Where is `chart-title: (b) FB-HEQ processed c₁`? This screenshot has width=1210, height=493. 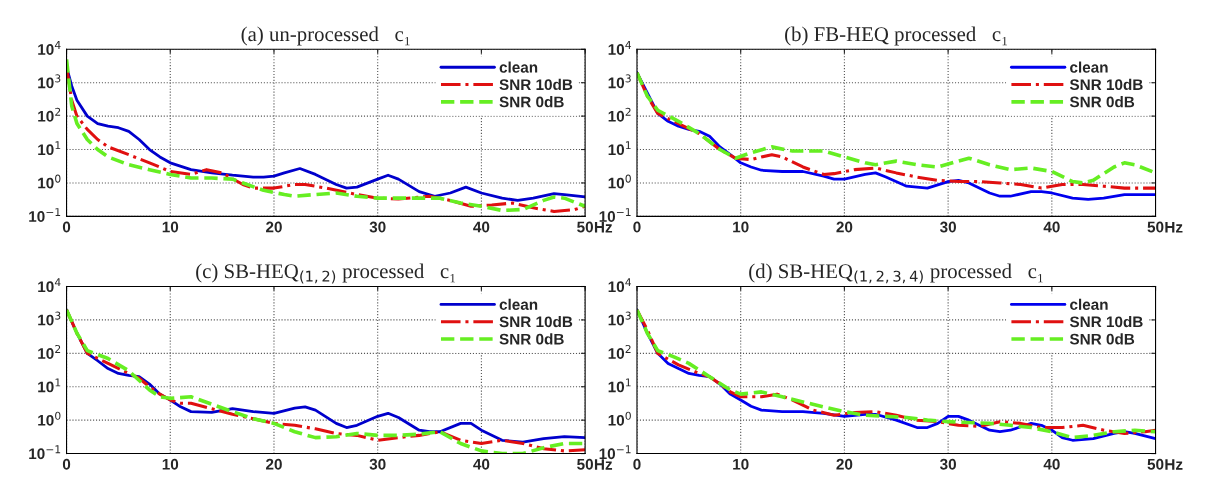 chart-title: (b) FB-HEQ processed c₁ is located at coordinates (896, 36).